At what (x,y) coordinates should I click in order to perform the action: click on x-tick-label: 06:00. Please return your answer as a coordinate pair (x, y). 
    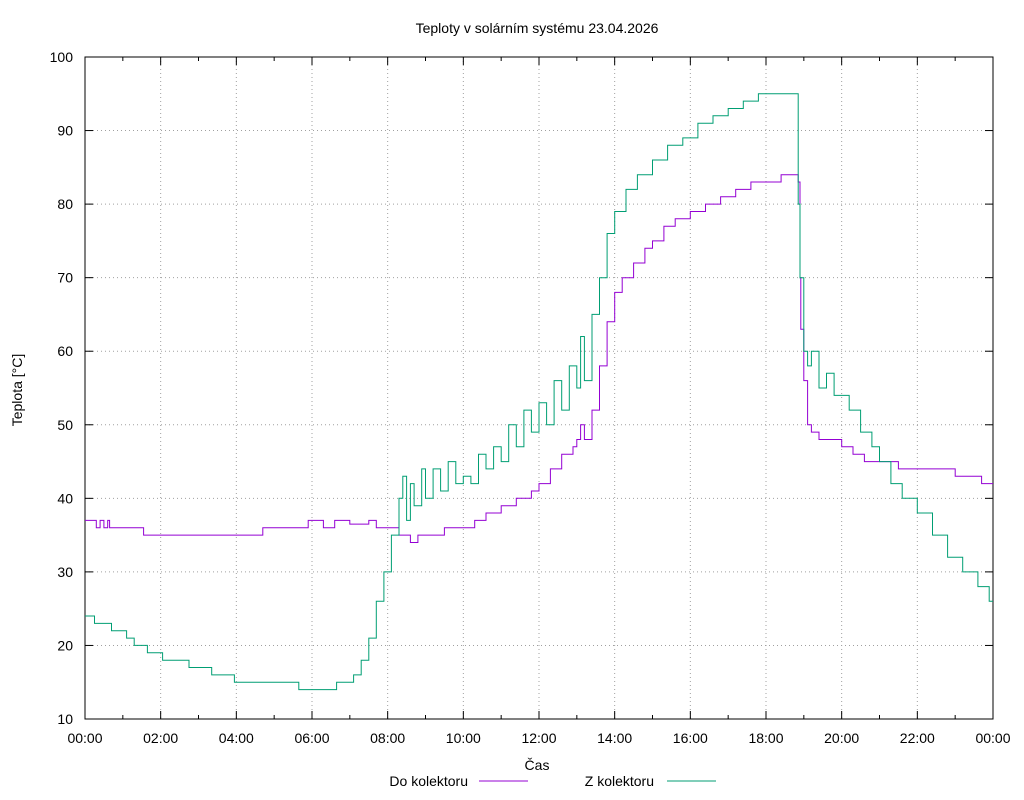
    Looking at the image, I should click on (311, 738).